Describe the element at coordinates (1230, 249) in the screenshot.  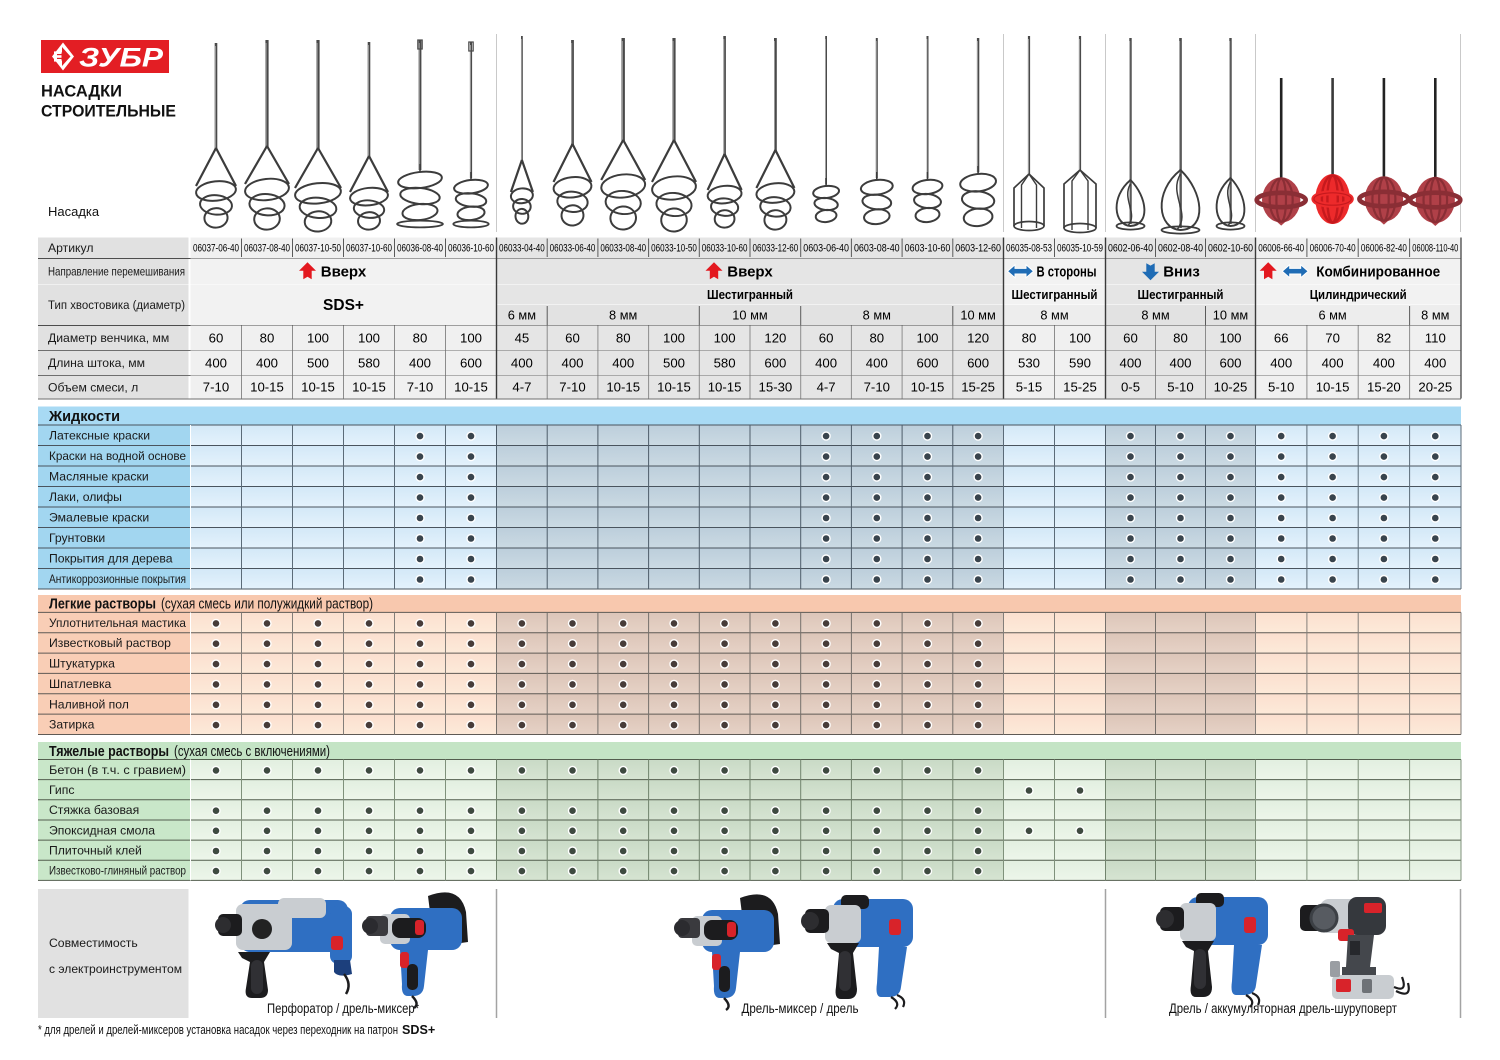
I see `svg-text: 0602-10-60` at that location.